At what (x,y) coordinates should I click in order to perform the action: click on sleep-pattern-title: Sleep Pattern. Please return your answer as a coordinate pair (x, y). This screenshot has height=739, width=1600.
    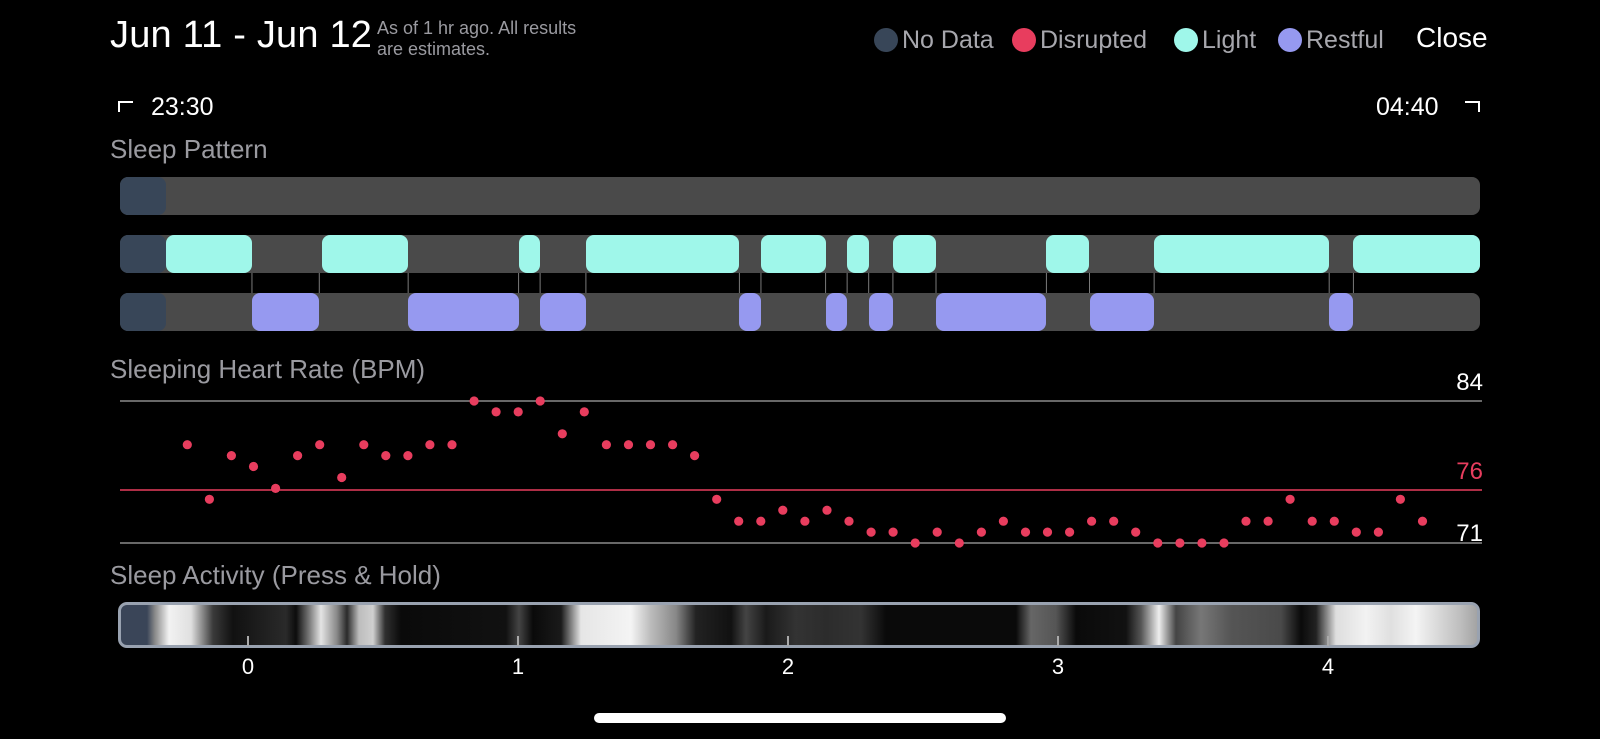
    Looking at the image, I should click on (189, 149).